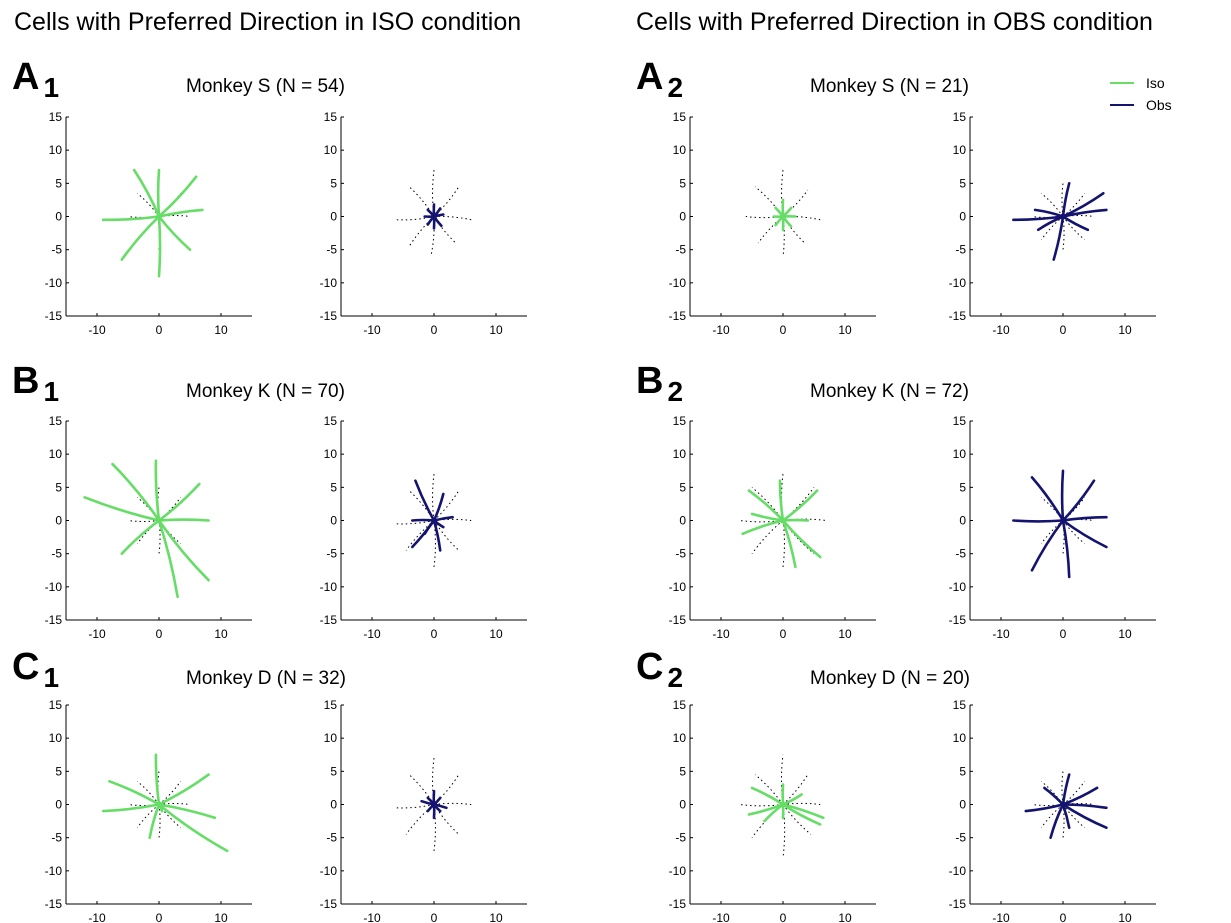  Describe the element at coordinates (148, 223) in the screenshot. I see `chart-a1-iso: 15 10 5 0 -5 -10 -15 -10 0 10` at that location.